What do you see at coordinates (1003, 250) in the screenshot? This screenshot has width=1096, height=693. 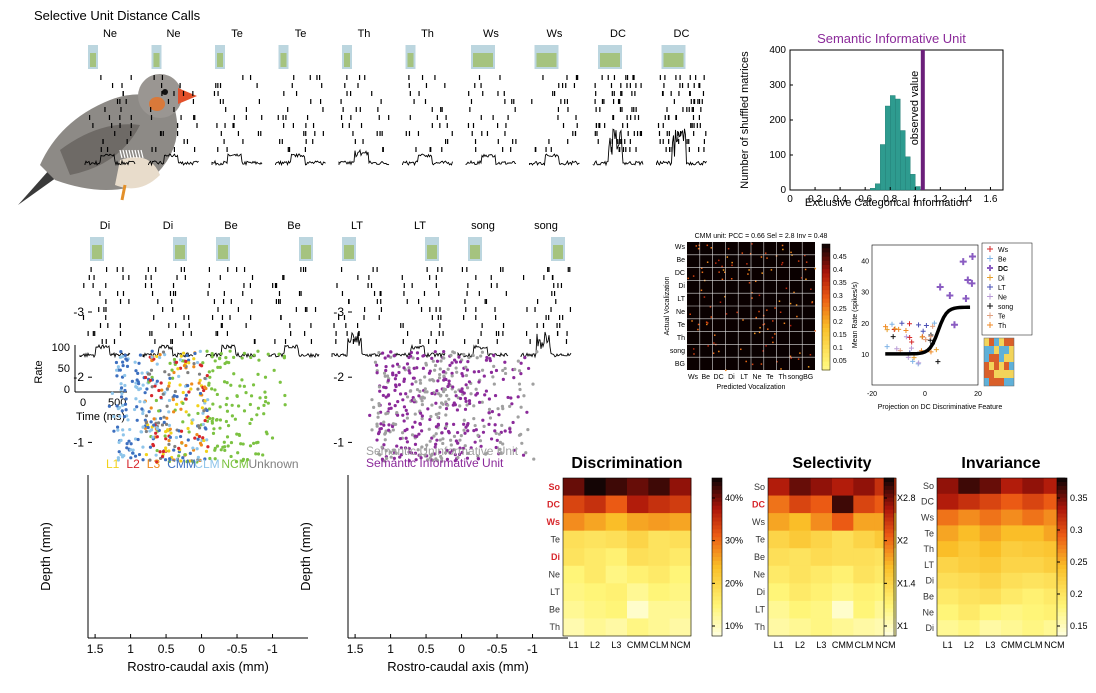 I see `legend-label: Ws` at bounding box center [1003, 250].